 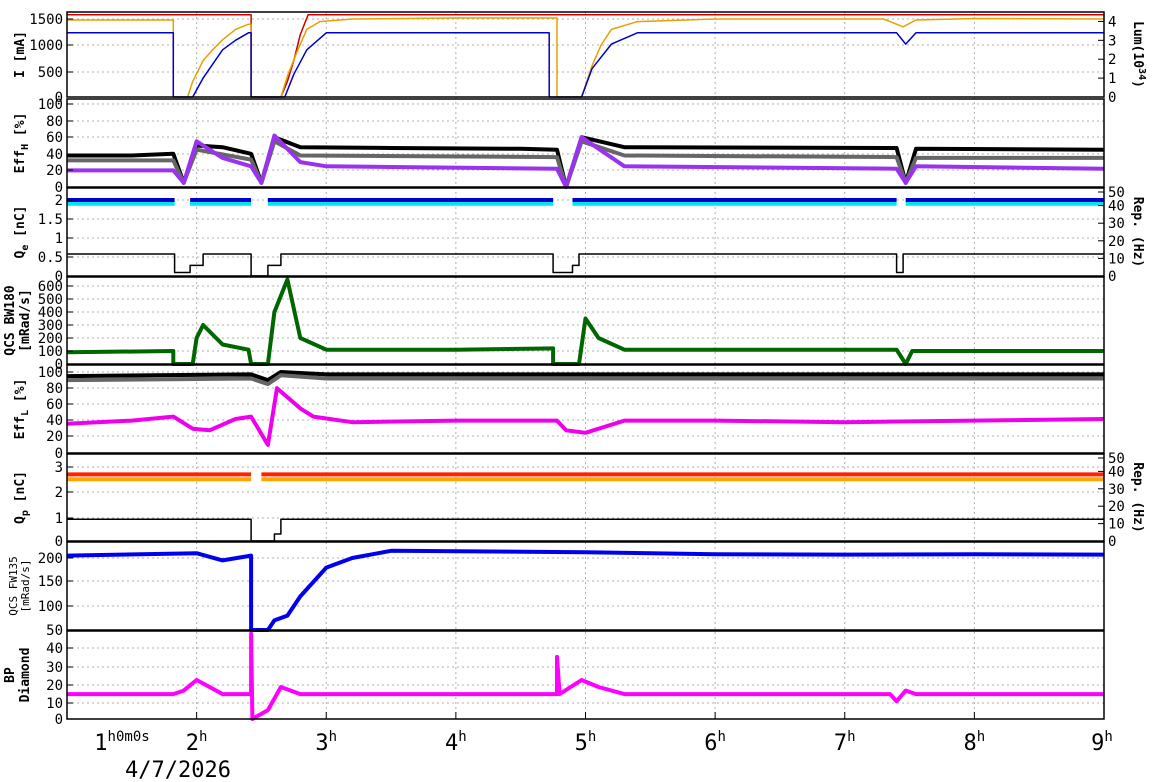 I want to click on series-diamond-diamond, so click(x=585, y=676).